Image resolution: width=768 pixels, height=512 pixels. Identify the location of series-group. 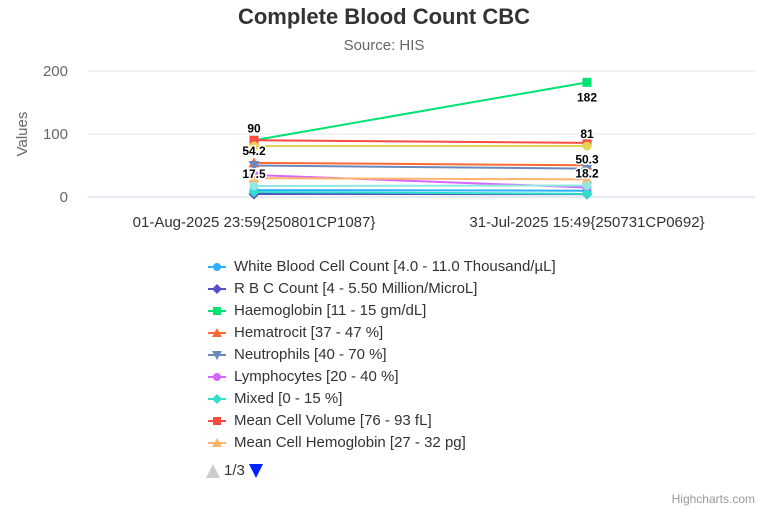
(420, 138).